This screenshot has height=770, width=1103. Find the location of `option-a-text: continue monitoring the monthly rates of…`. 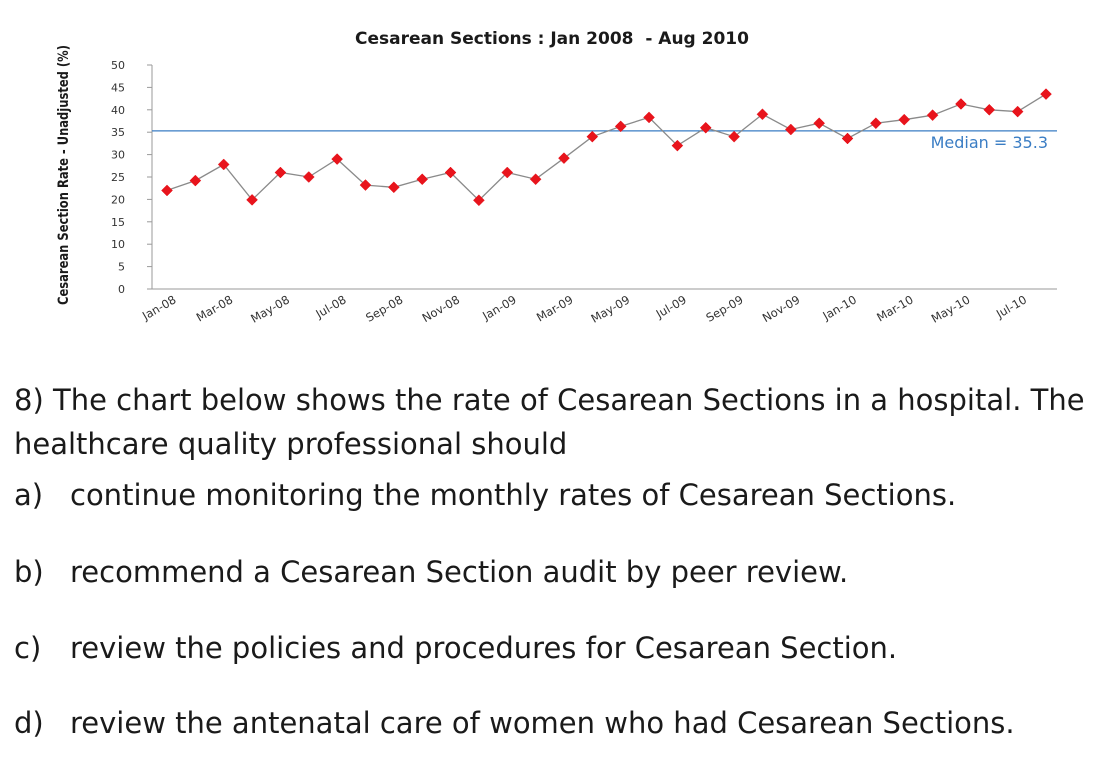

option-a-text: continue monitoring the monthly rates of… is located at coordinates (513, 495).